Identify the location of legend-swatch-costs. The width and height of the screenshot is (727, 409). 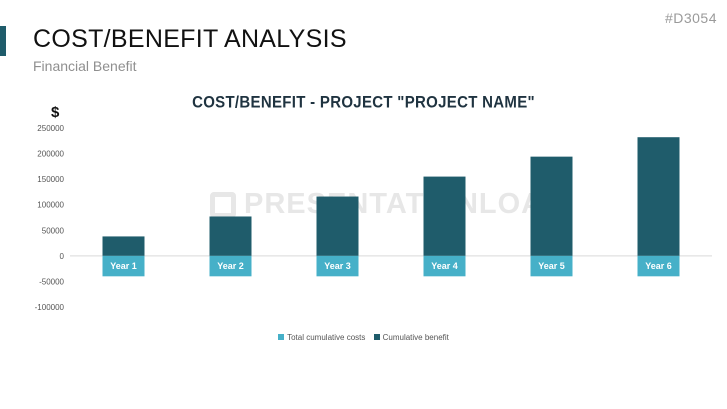
(281, 337).